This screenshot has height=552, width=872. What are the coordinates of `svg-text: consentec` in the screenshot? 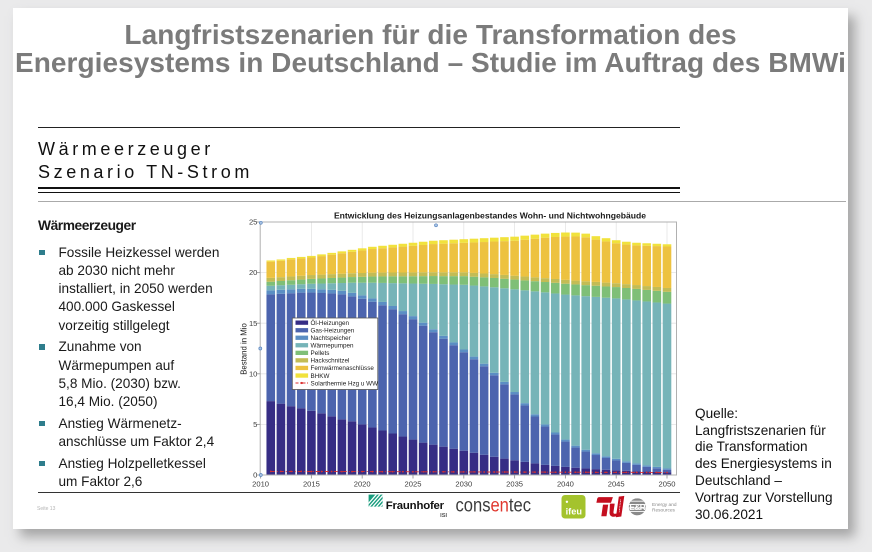 It's located at (494, 506).